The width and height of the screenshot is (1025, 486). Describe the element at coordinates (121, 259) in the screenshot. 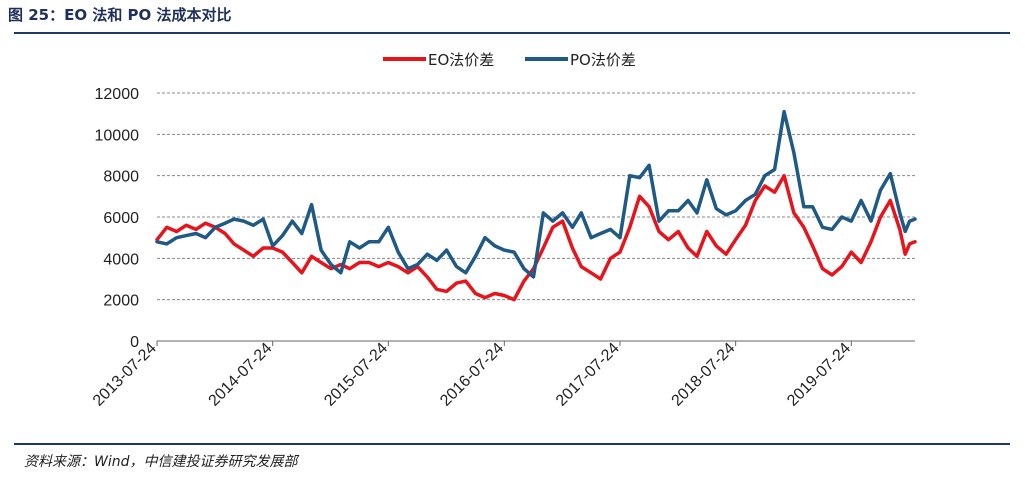

I see `y-tick-label: 4000` at that location.